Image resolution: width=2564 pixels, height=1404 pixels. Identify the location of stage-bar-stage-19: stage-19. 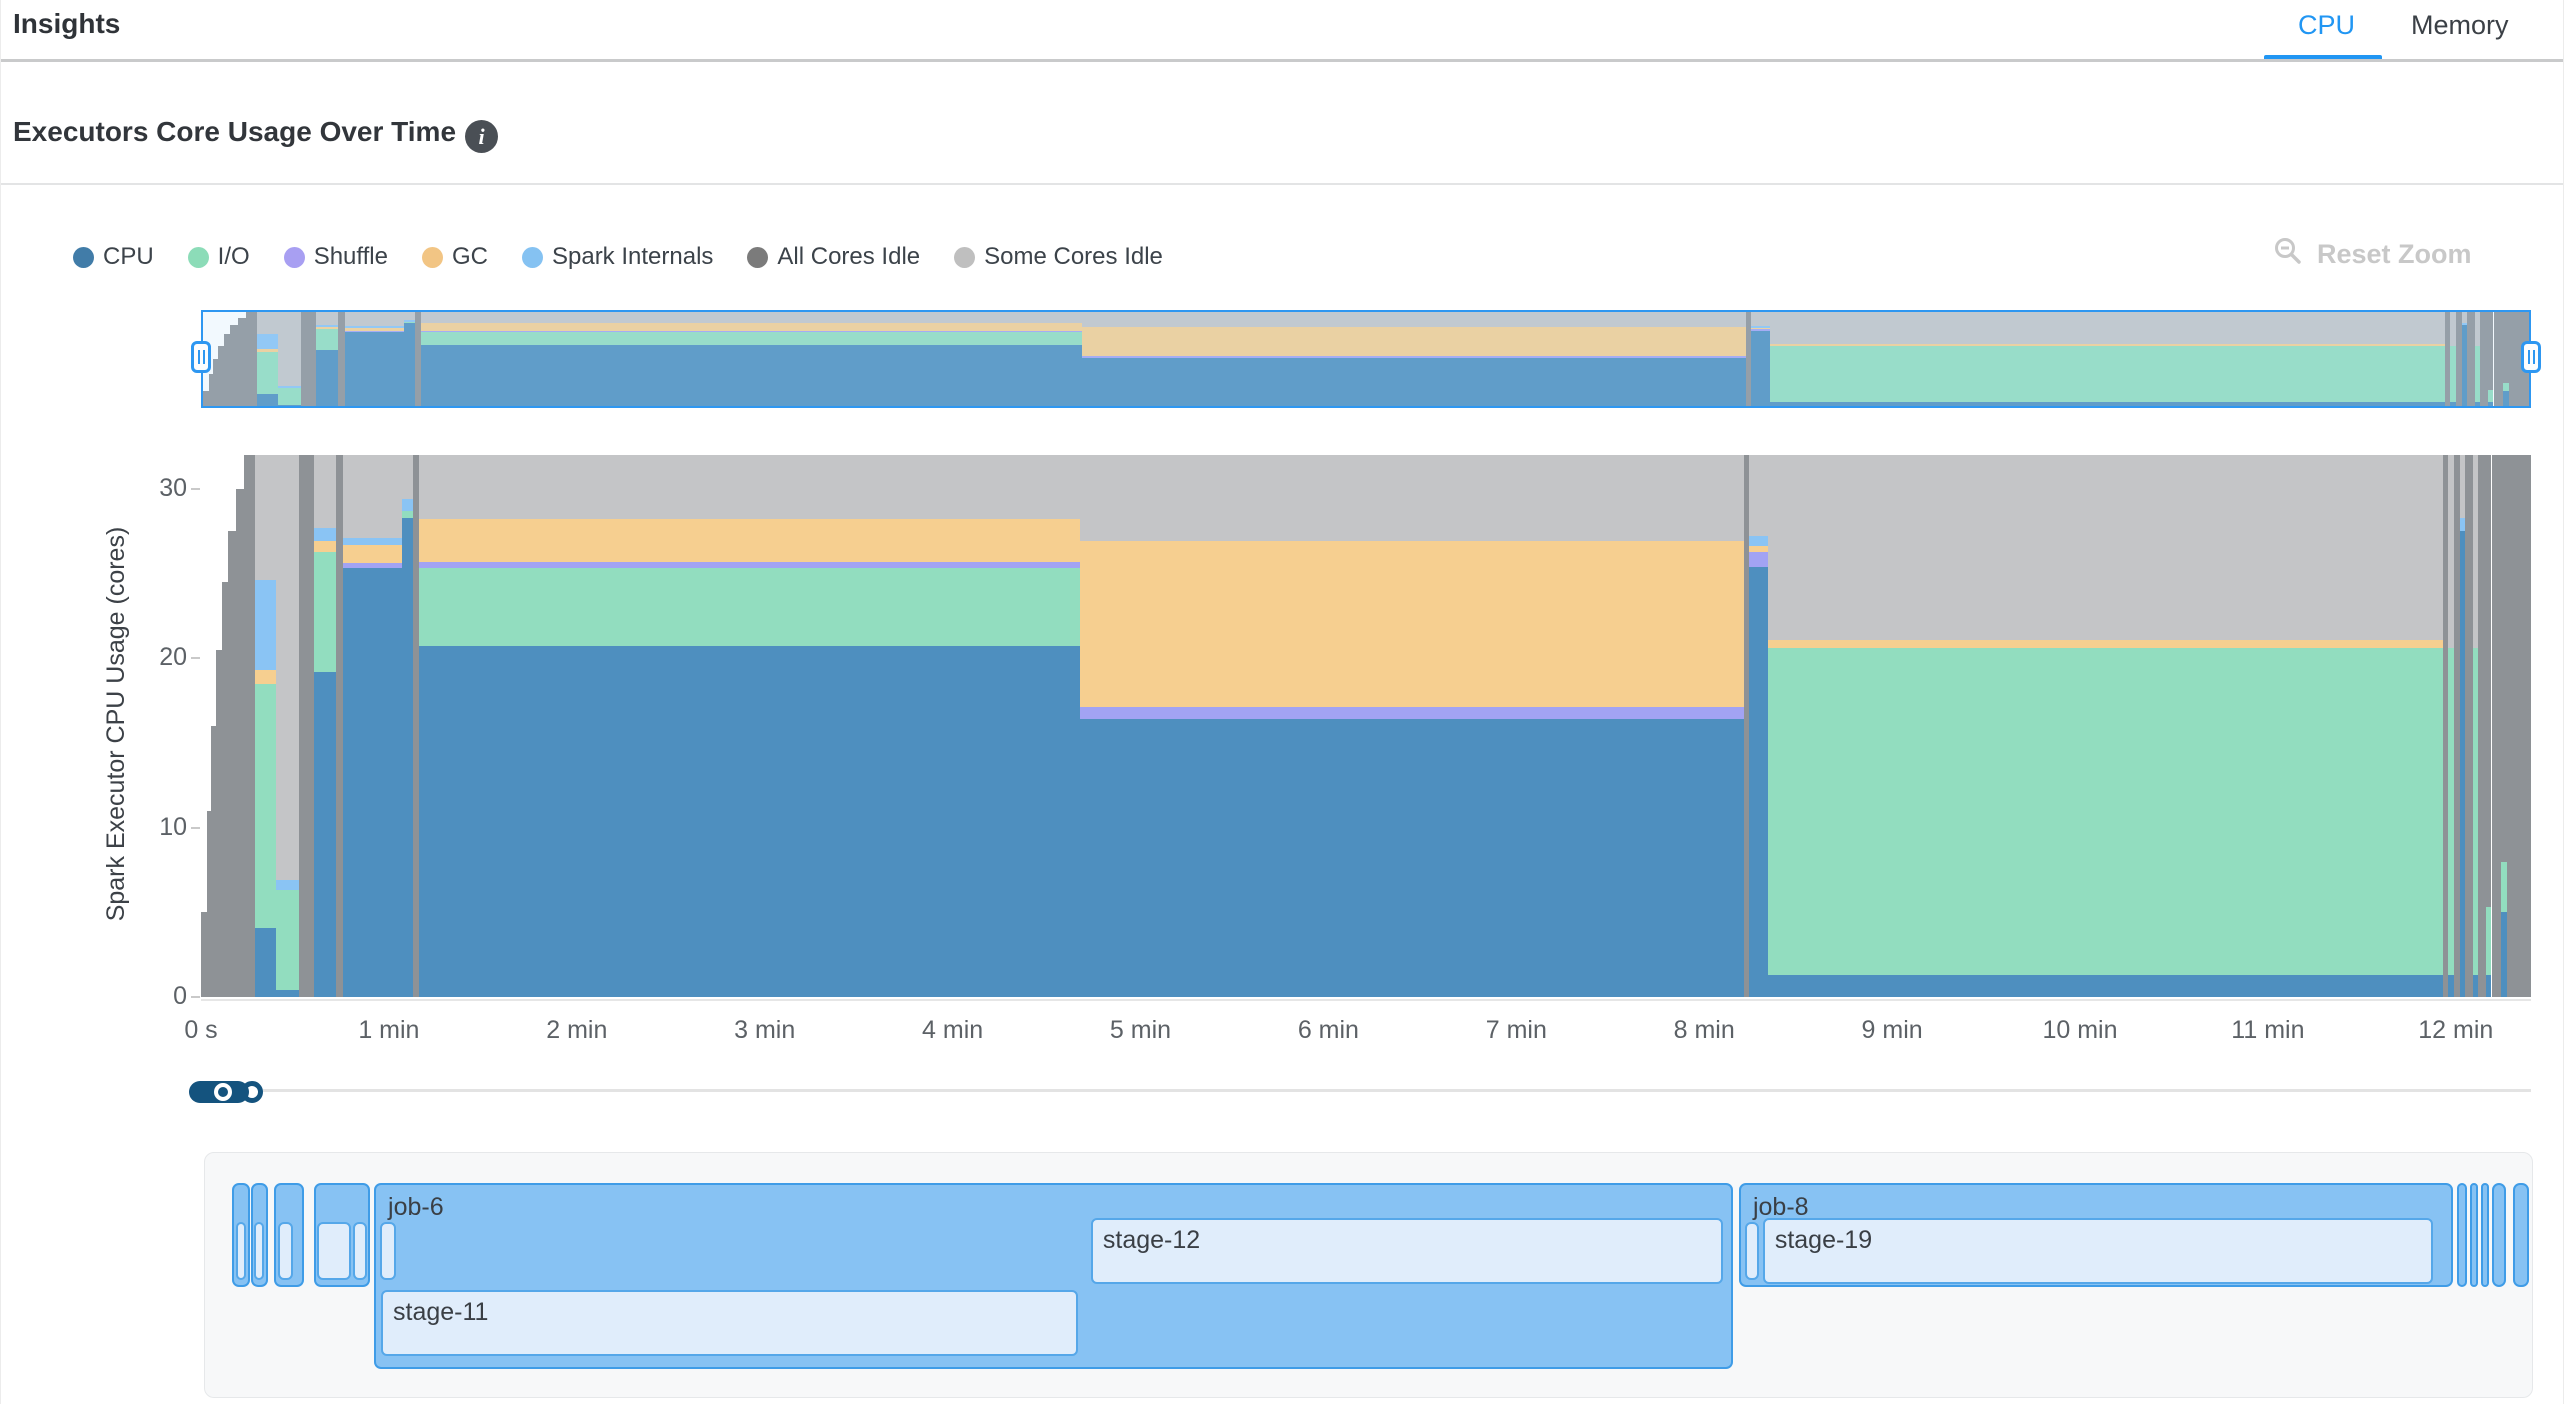
(2098, 1251).